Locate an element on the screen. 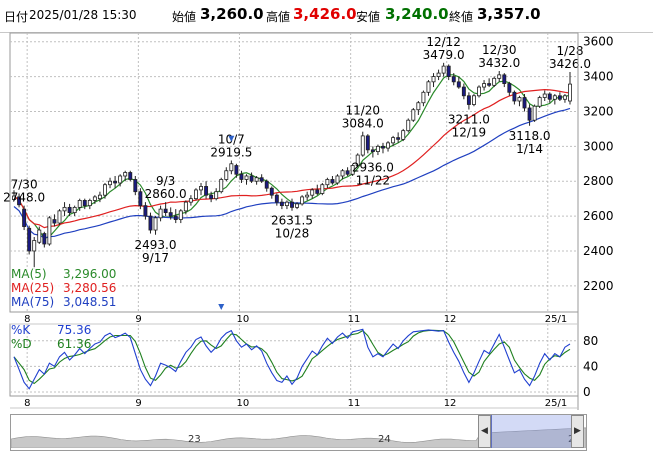 The image size is (653, 470). month-label: 11 is located at coordinates (354, 403).